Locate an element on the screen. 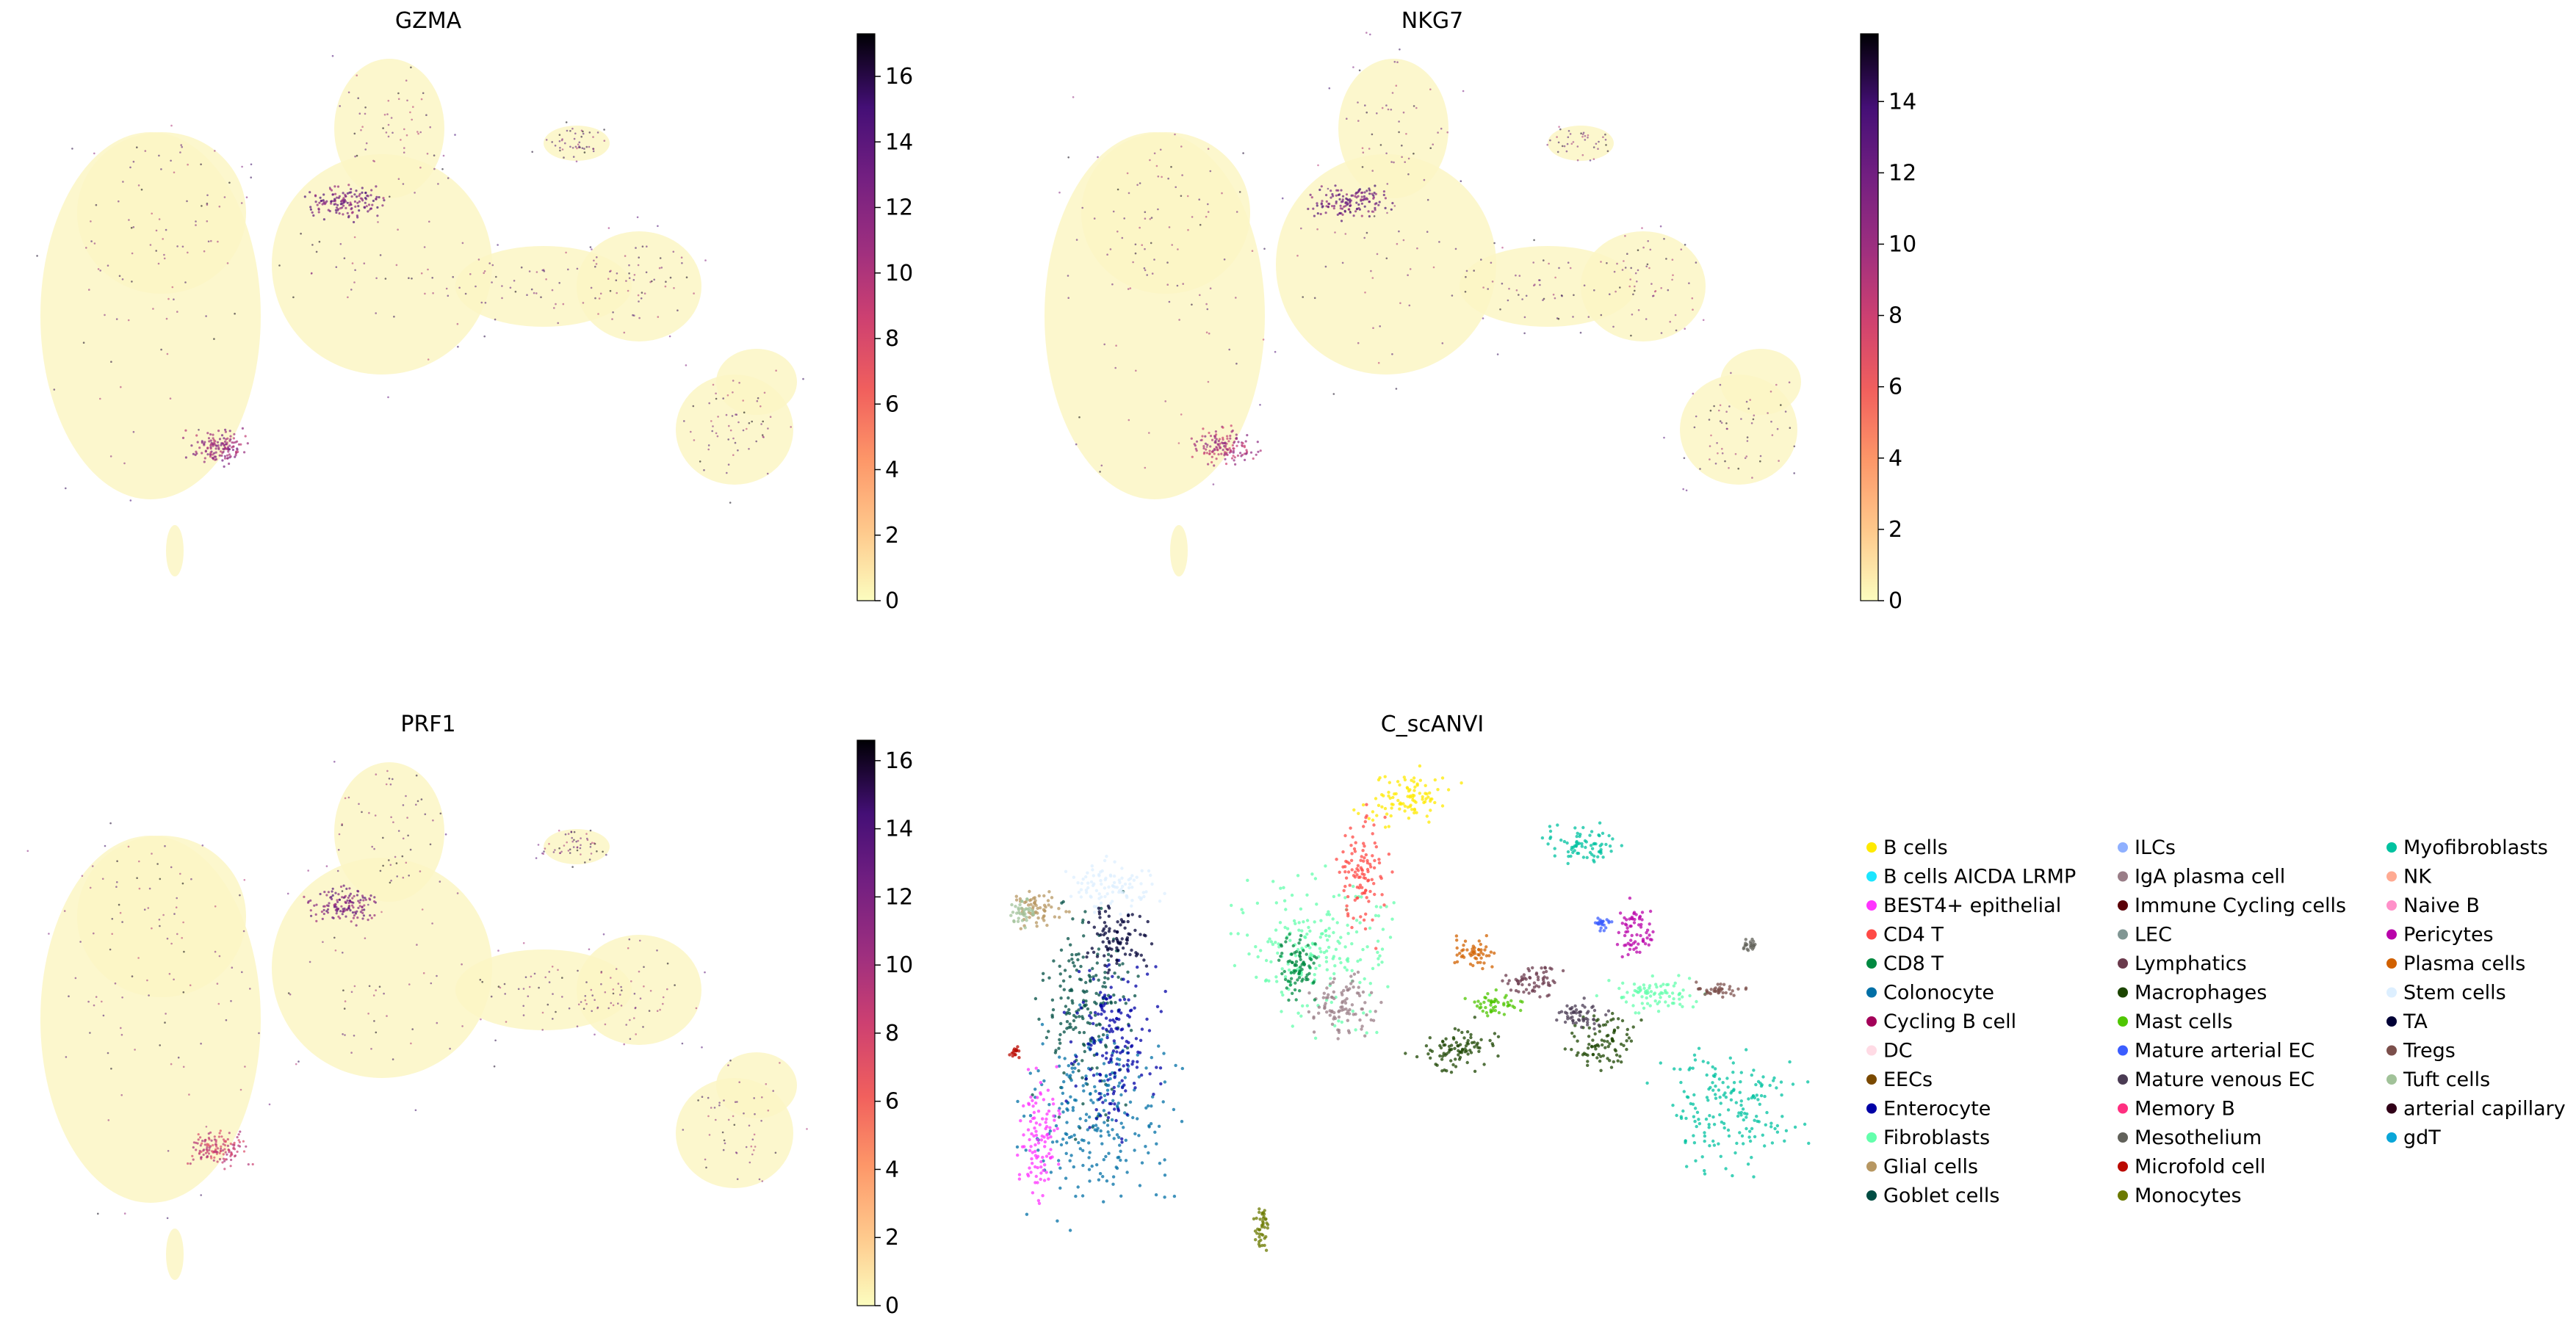 This screenshot has width=2576, height=1324. legend-label: IgA plasma cell is located at coordinates (2210, 877).